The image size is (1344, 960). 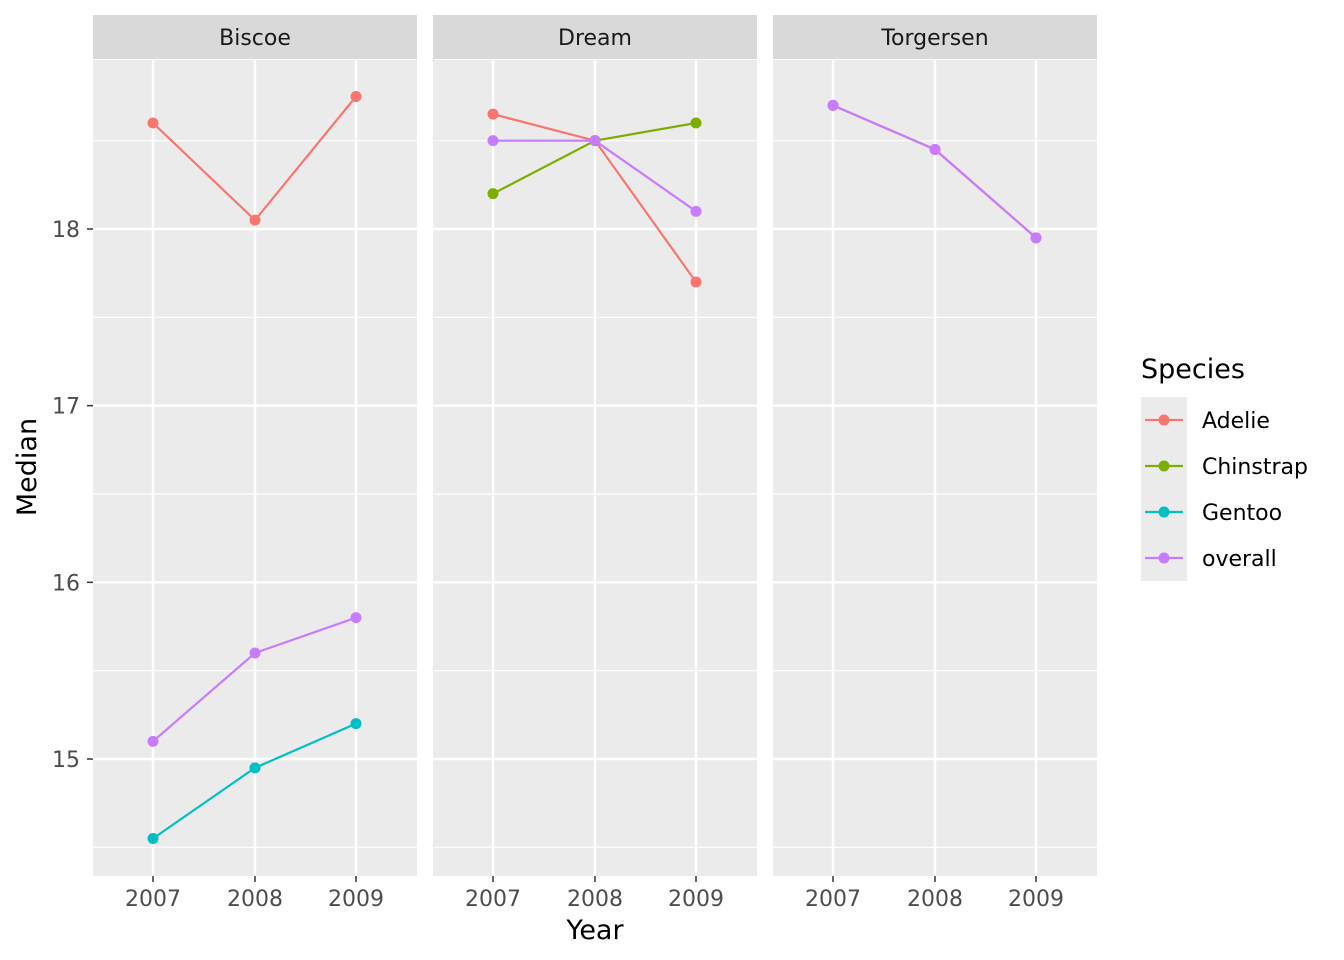 I want to click on y-tick-label: 17, so click(x=66, y=407).